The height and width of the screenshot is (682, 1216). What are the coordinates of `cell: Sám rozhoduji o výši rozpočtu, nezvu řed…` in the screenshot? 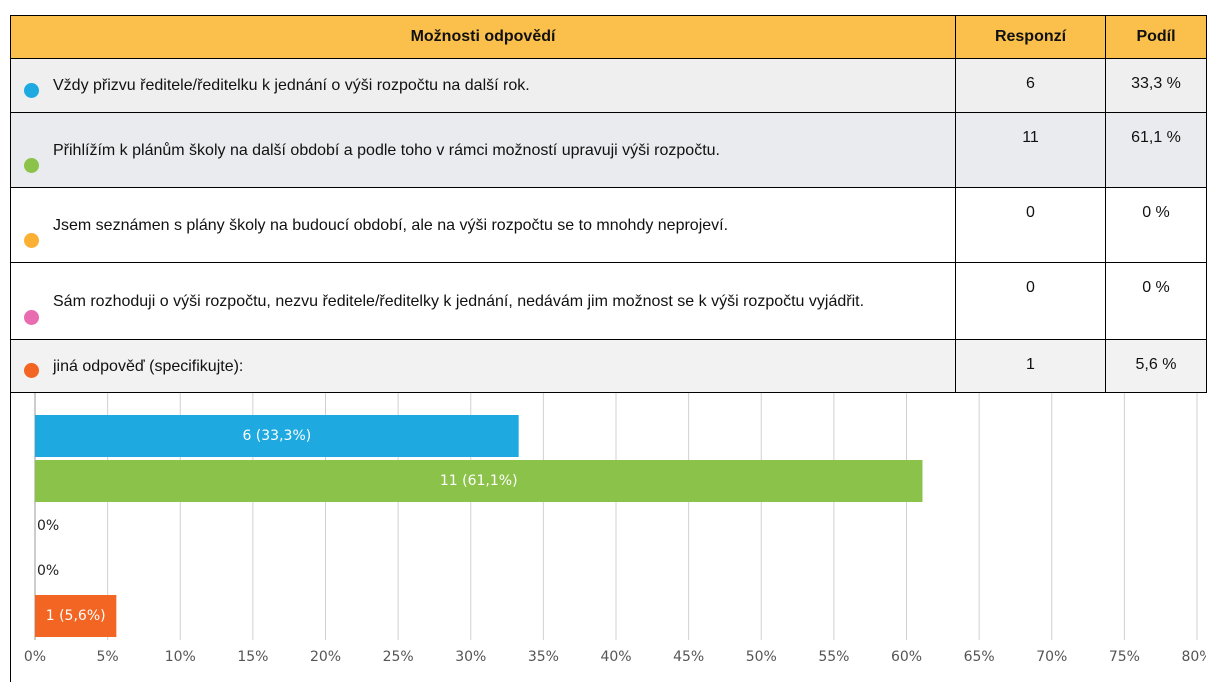 It's located at (483, 301).